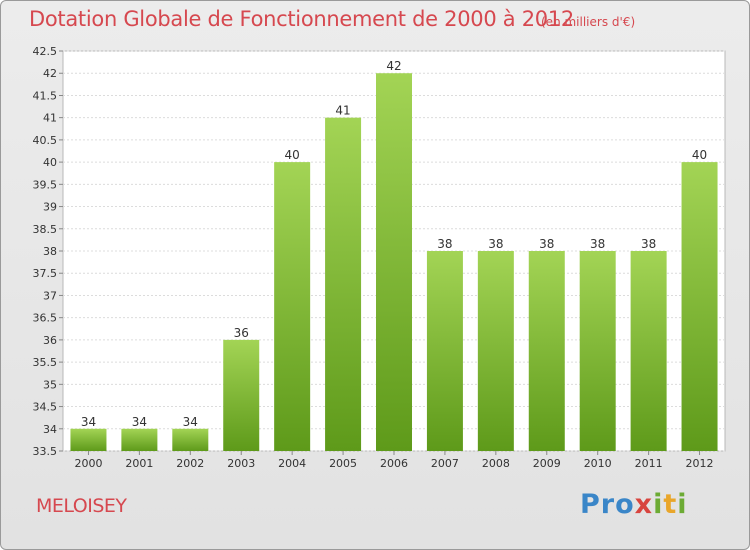  What do you see at coordinates (649, 463) in the screenshot?
I see `x-tick-label: 2011` at bounding box center [649, 463].